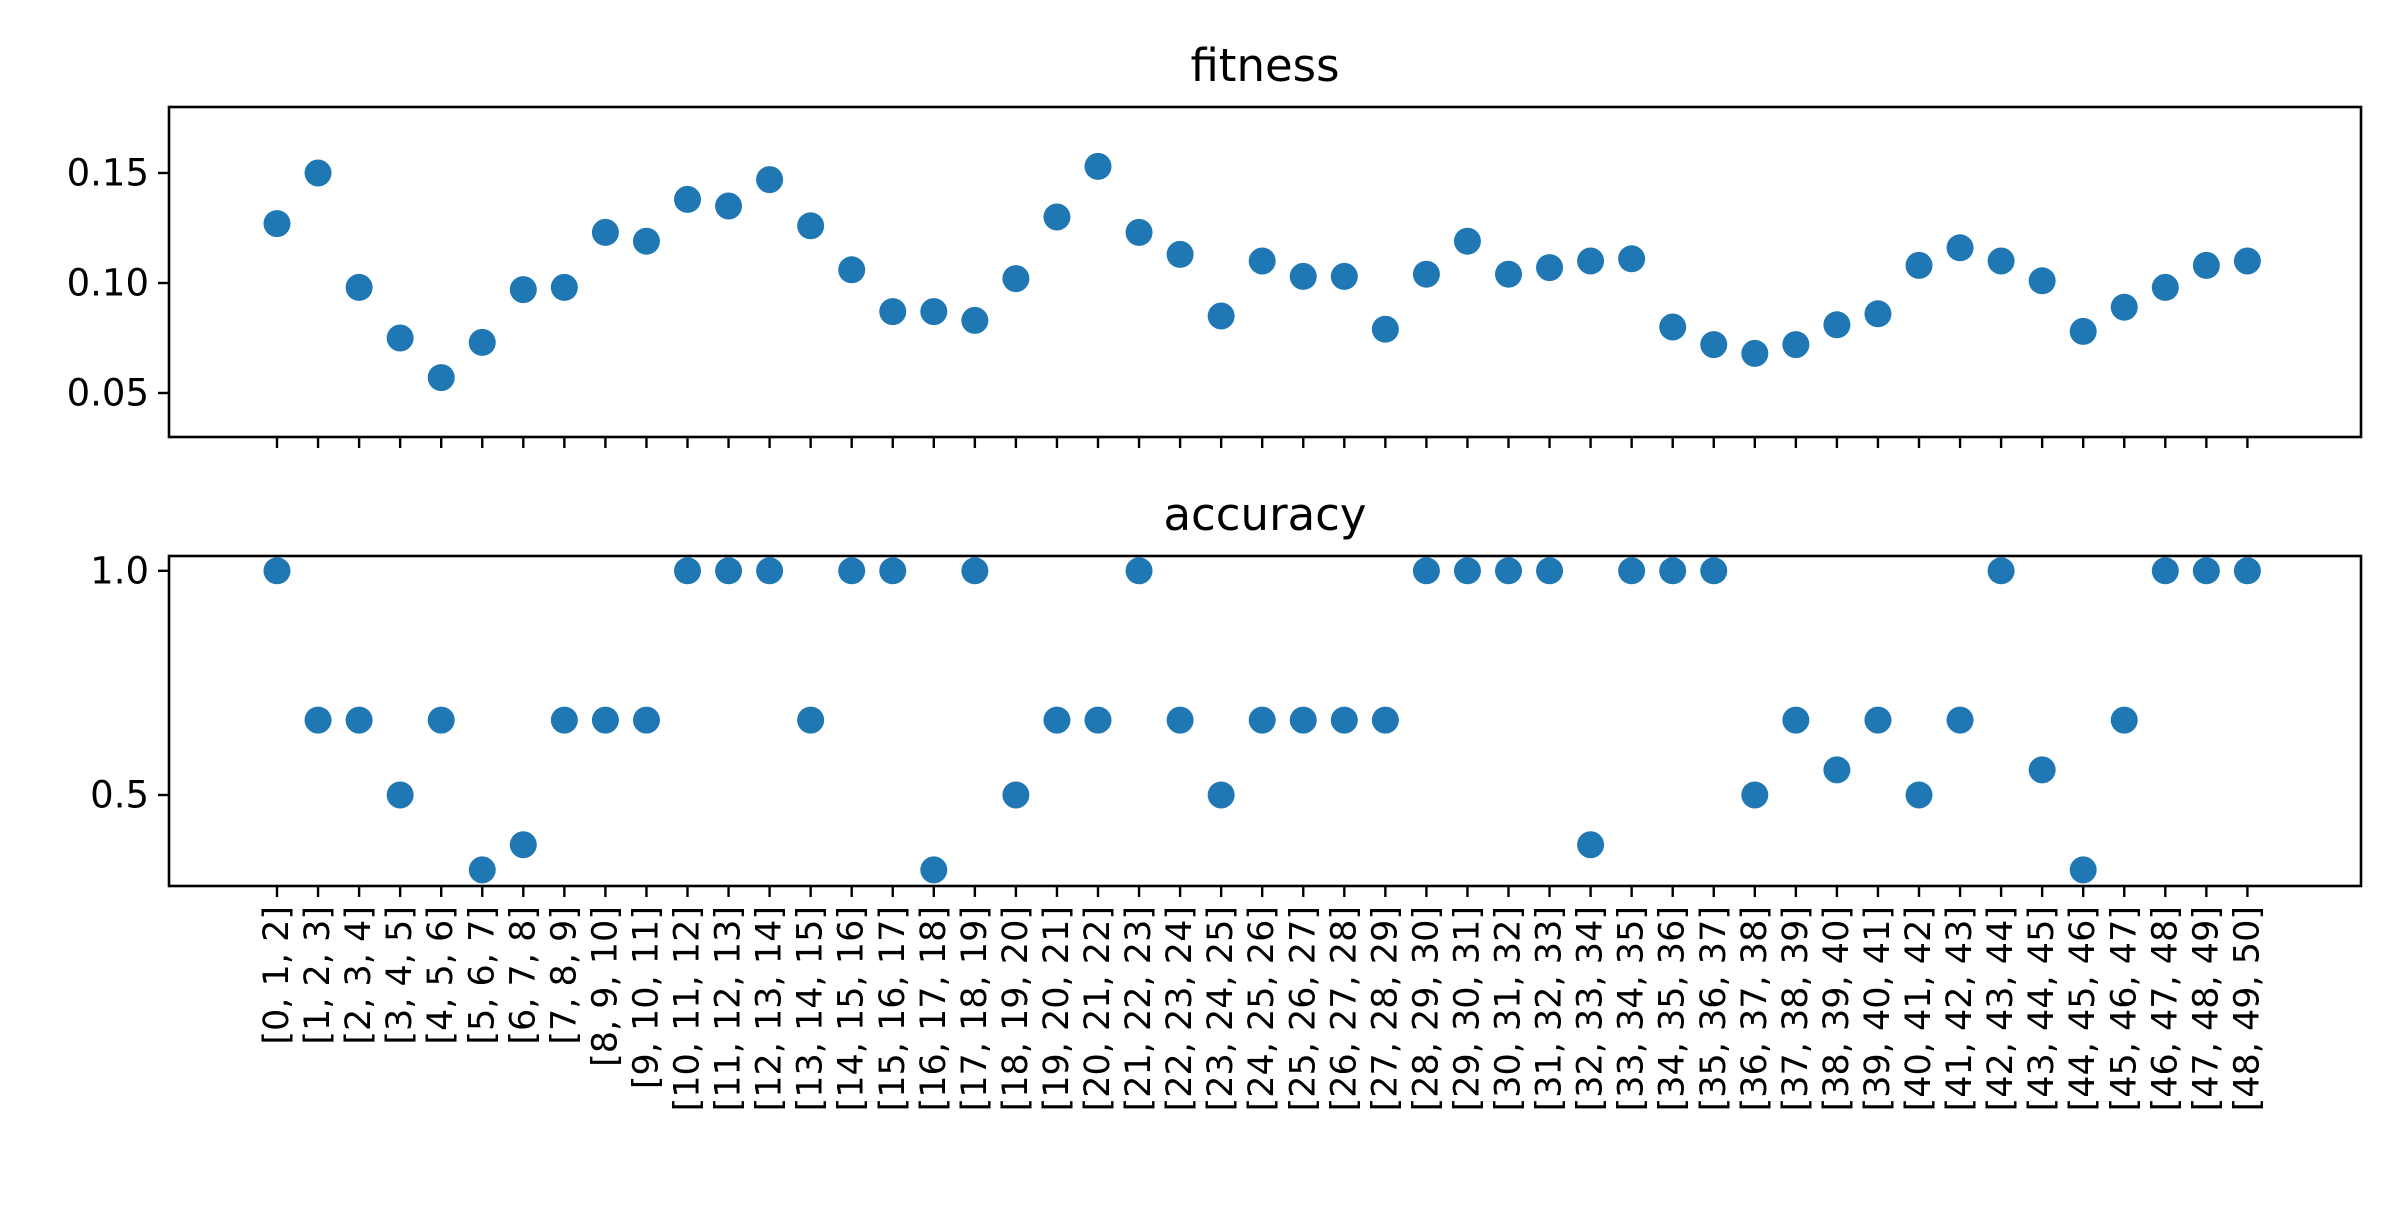 The width and height of the screenshot is (2400, 1205). Describe the element at coordinates (770, 1008) in the screenshot. I see `x-tick-label: [12, 13, 14]` at that location.